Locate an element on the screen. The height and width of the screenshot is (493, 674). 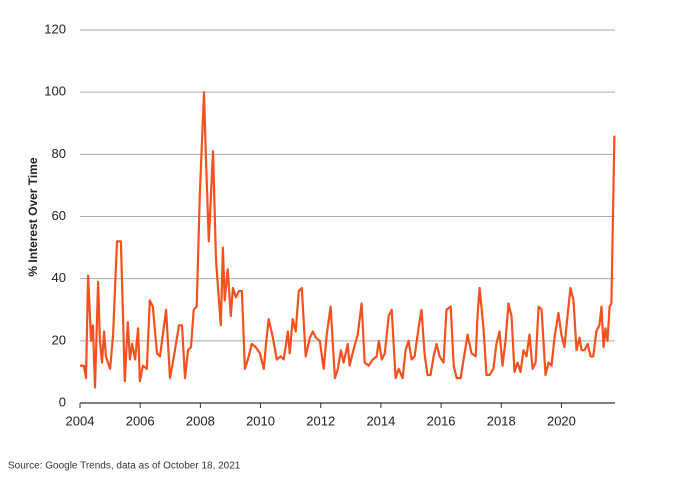
y-tick-label: 60 is located at coordinates (59, 215).